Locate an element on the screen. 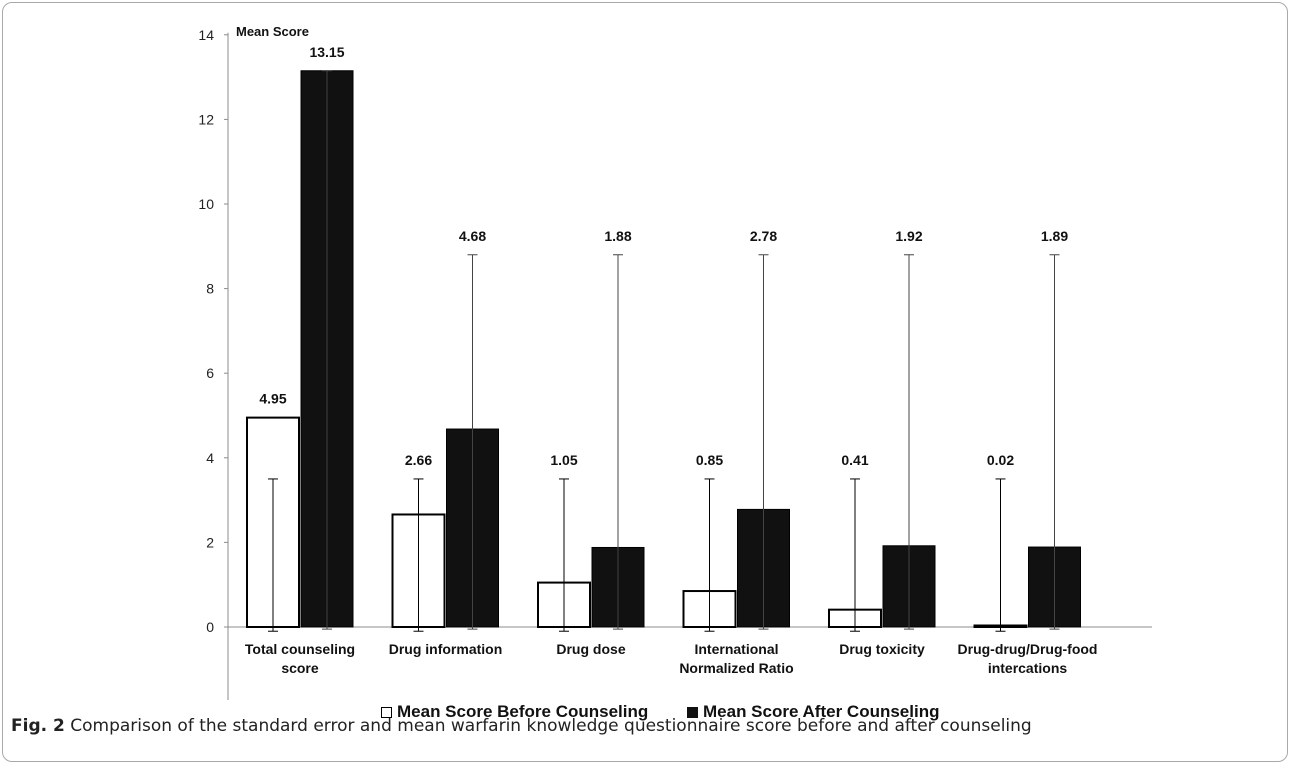 This screenshot has height=766, width=1292. data-label-1-1: 4.68 is located at coordinates (472, 236).